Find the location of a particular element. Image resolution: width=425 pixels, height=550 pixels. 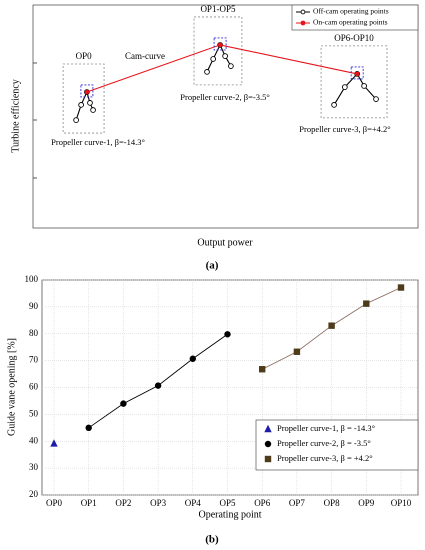

x-tick-label: OP2 is located at coordinates (123, 503).